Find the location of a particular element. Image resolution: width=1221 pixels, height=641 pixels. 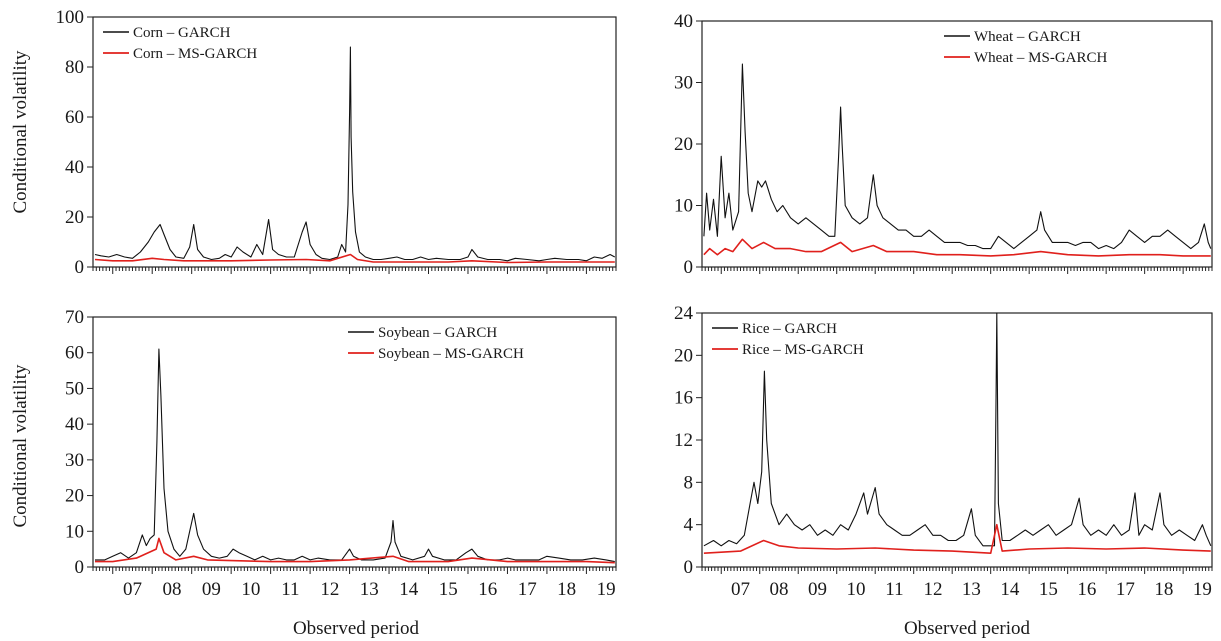

y-tick-label: 4 is located at coordinates (689, 525).